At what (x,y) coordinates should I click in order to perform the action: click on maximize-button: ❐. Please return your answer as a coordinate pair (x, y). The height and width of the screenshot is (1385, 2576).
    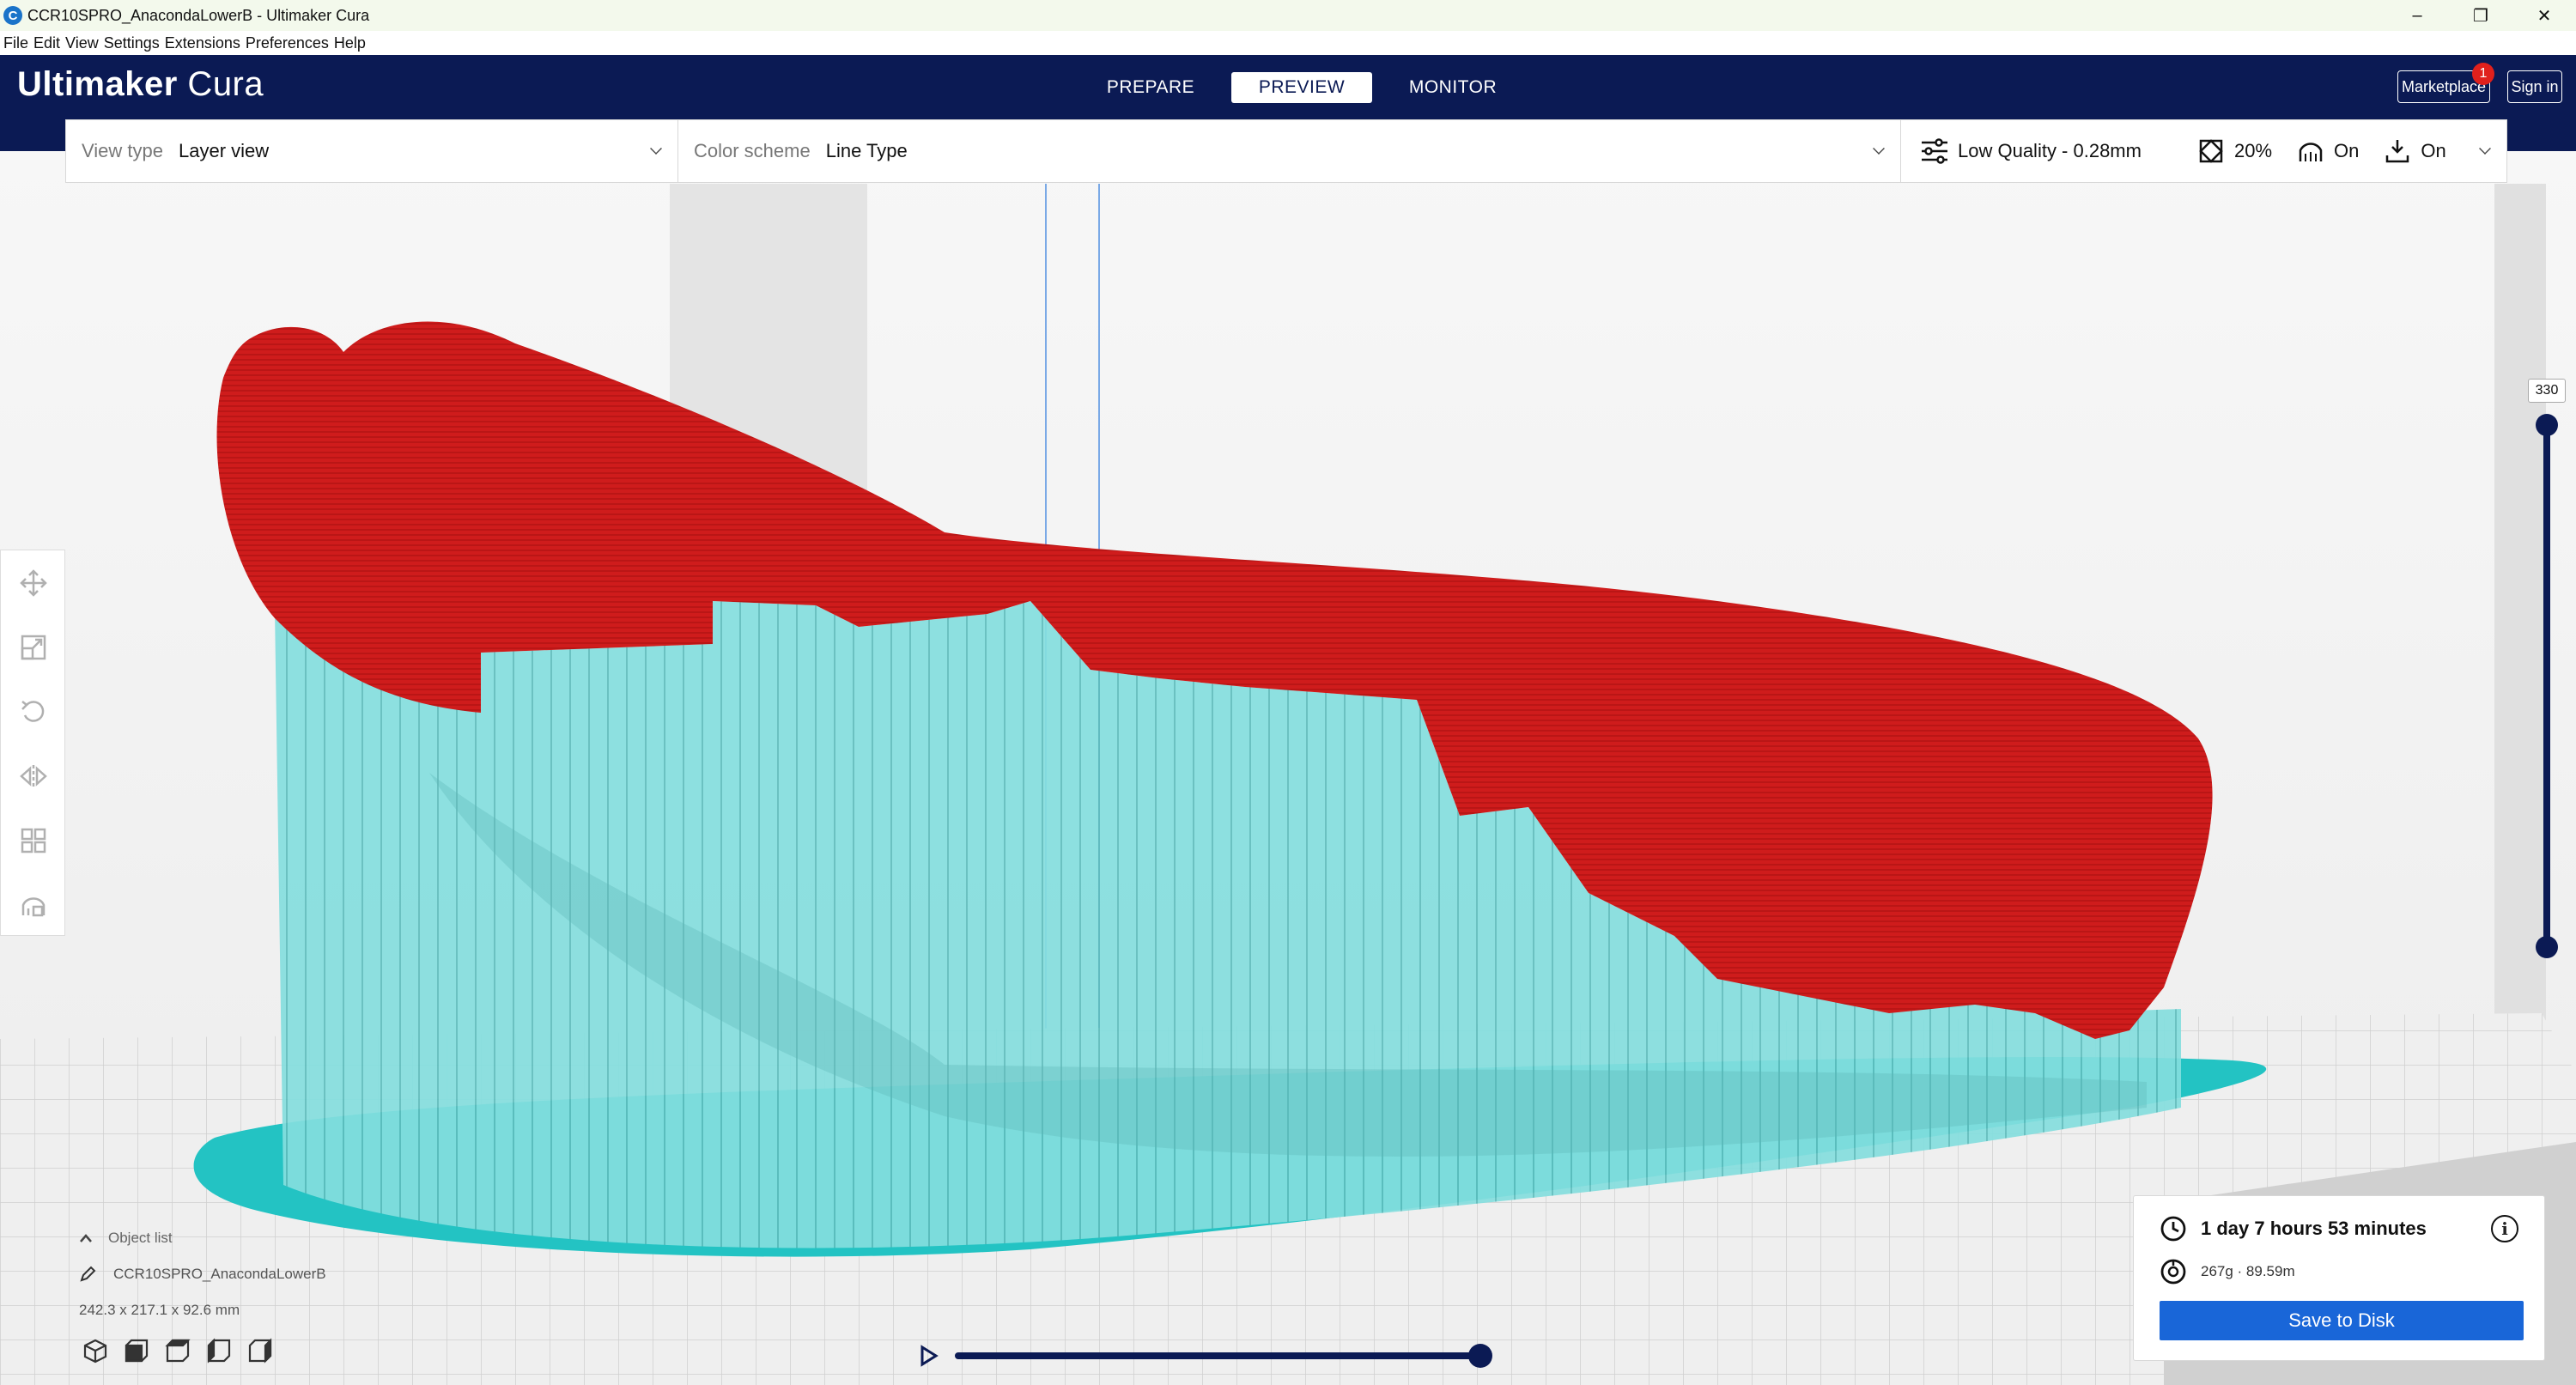
    Looking at the image, I should click on (2480, 16).